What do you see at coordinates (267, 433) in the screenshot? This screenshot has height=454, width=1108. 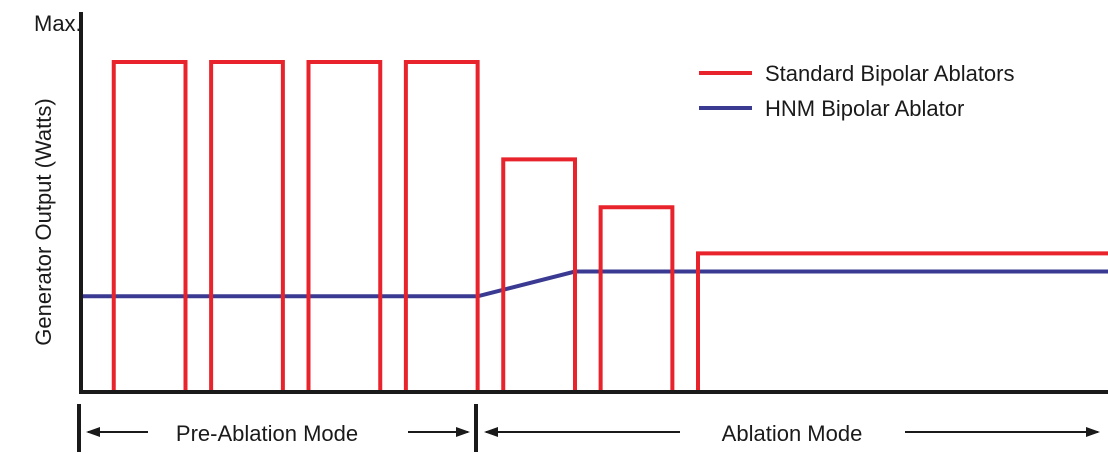 I see `pre-ablation-mode-label: Pre-Ablation Mode` at bounding box center [267, 433].